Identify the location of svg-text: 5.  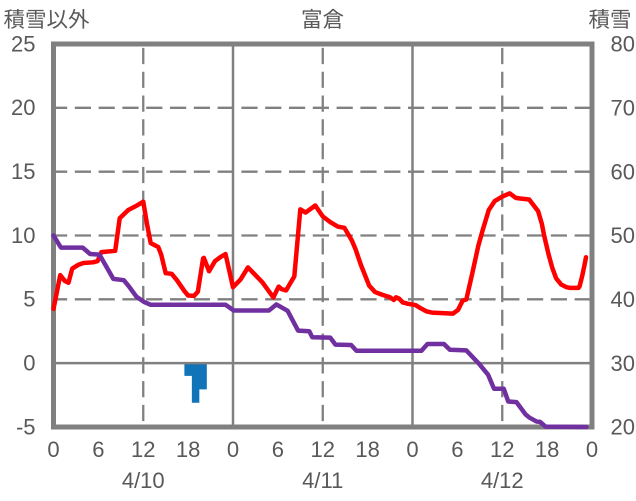
(29, 299).